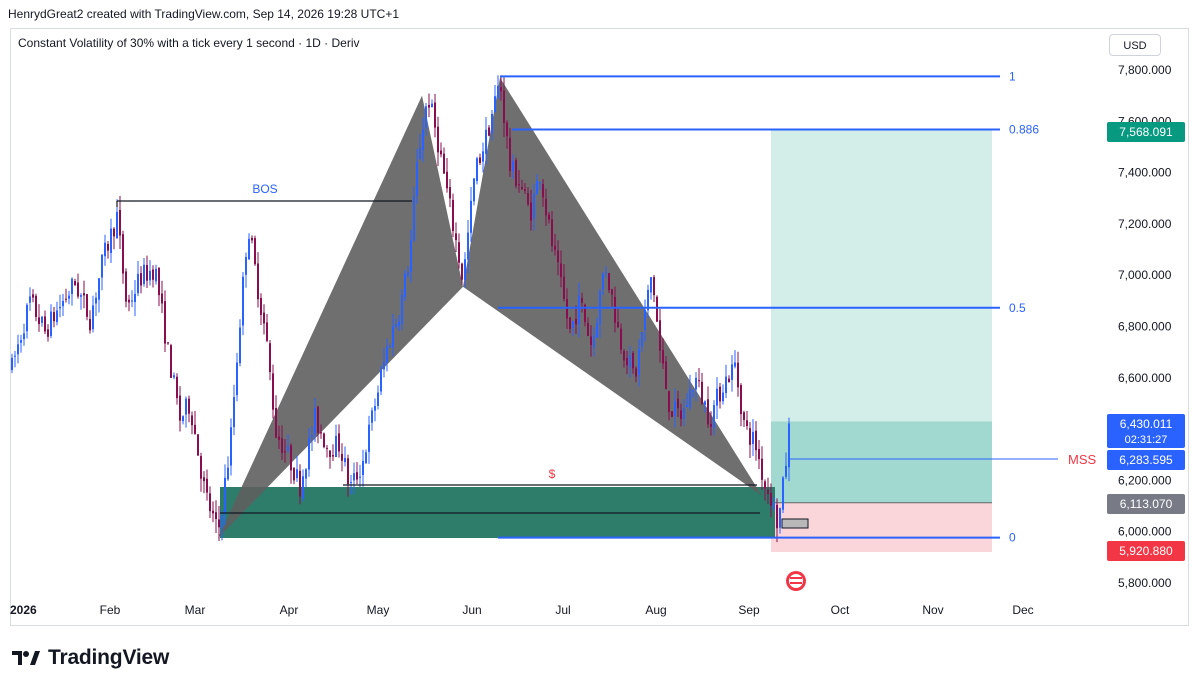  Describe the element at coordinates (796, 581) in the screenshot. I see `calendar-event-icon-inner` at that location.